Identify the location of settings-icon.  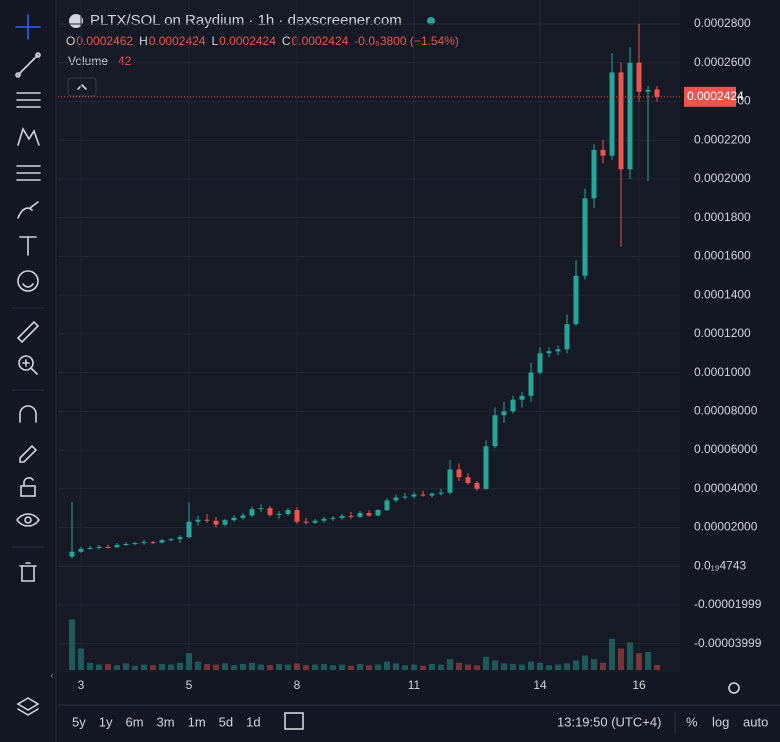
(734, 688).